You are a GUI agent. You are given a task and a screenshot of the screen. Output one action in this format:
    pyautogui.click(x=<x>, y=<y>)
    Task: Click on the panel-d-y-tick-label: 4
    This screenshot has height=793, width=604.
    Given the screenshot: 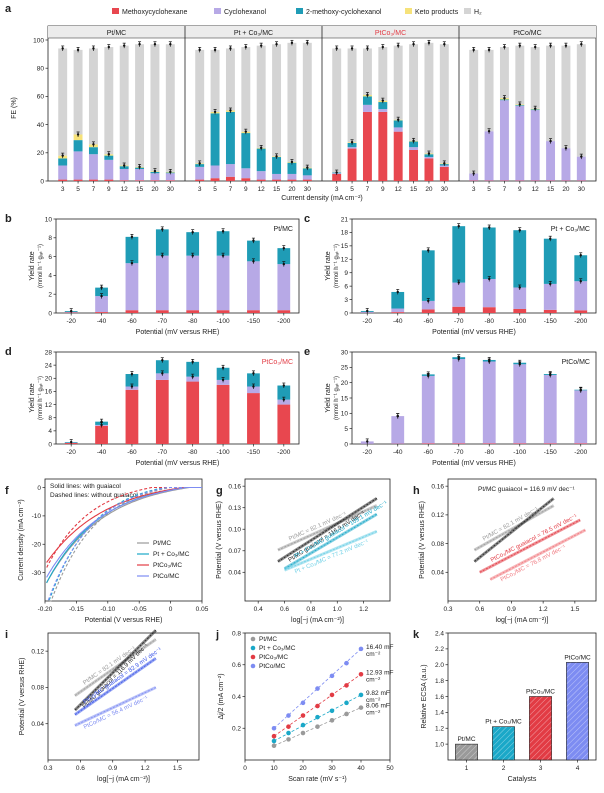 What is the action you would take?
    pyautogui.click(x=50, y=431)
    